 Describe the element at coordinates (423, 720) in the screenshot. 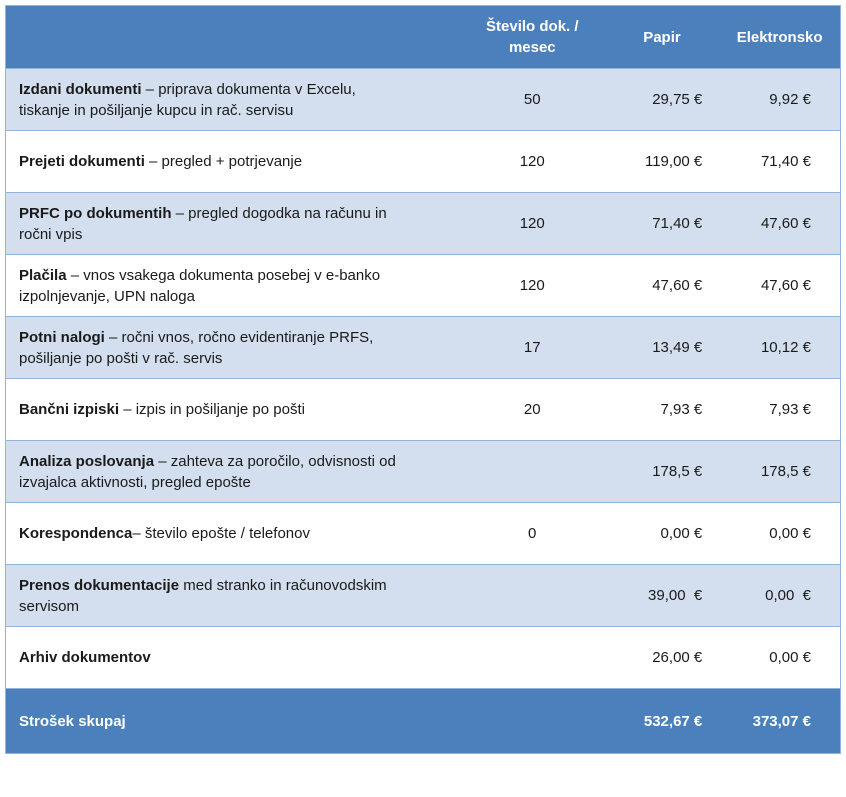

I see `table-footer-row: Strošek skupaj 532,67 € 373,07 €` at that location.